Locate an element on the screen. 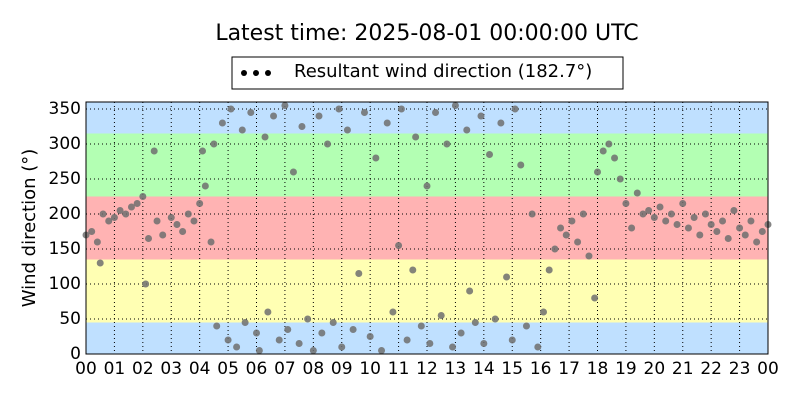 The height and width of the screenshot is (400, 800). x-tick-label: 17 is located at coordinates (569, 369).